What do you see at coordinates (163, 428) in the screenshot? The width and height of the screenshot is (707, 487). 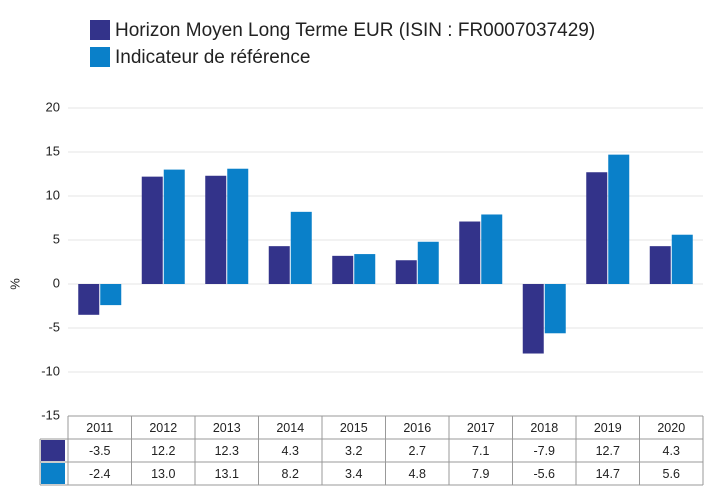 I see `x-tick-label: 2012` at bounding box center [163, 428].